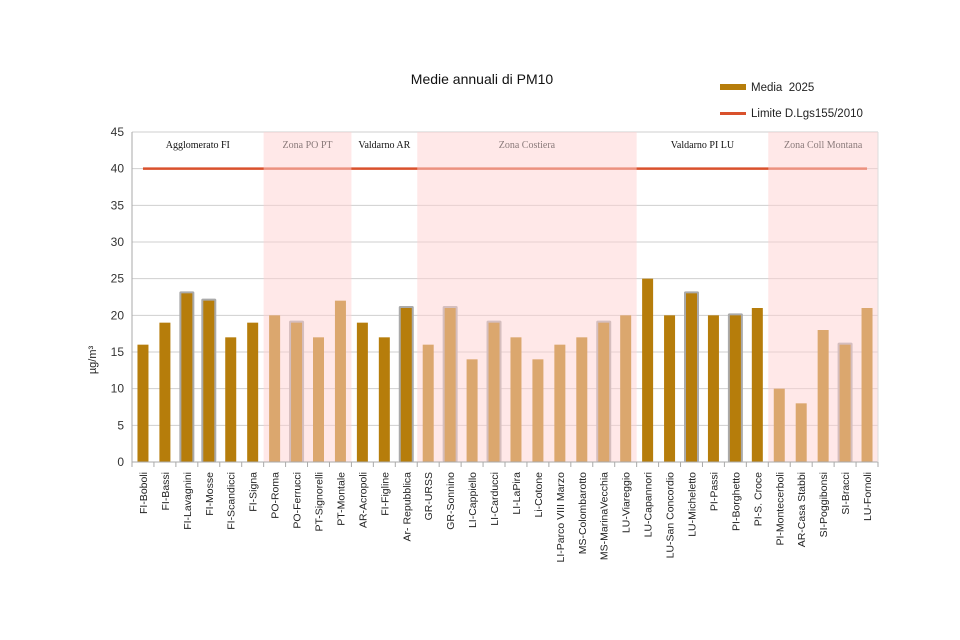  What do you see at coordinates (736, 501) in the screenshot?
I see `x-tick-label: PI-Borghetto` at bounding box center [736, 501].